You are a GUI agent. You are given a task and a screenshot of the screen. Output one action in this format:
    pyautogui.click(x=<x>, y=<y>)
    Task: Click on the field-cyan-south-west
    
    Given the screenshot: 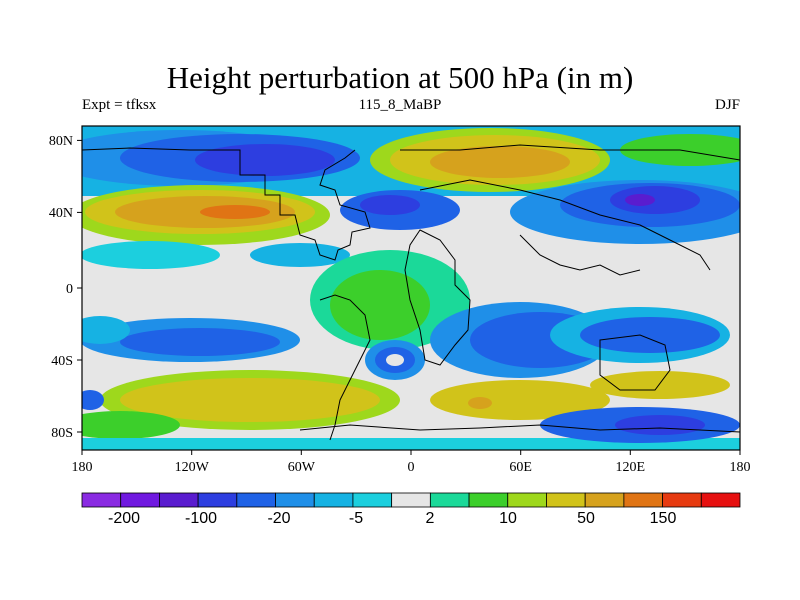 What is the action you would take?
    pyautogui.click(x=106, y=330)
    